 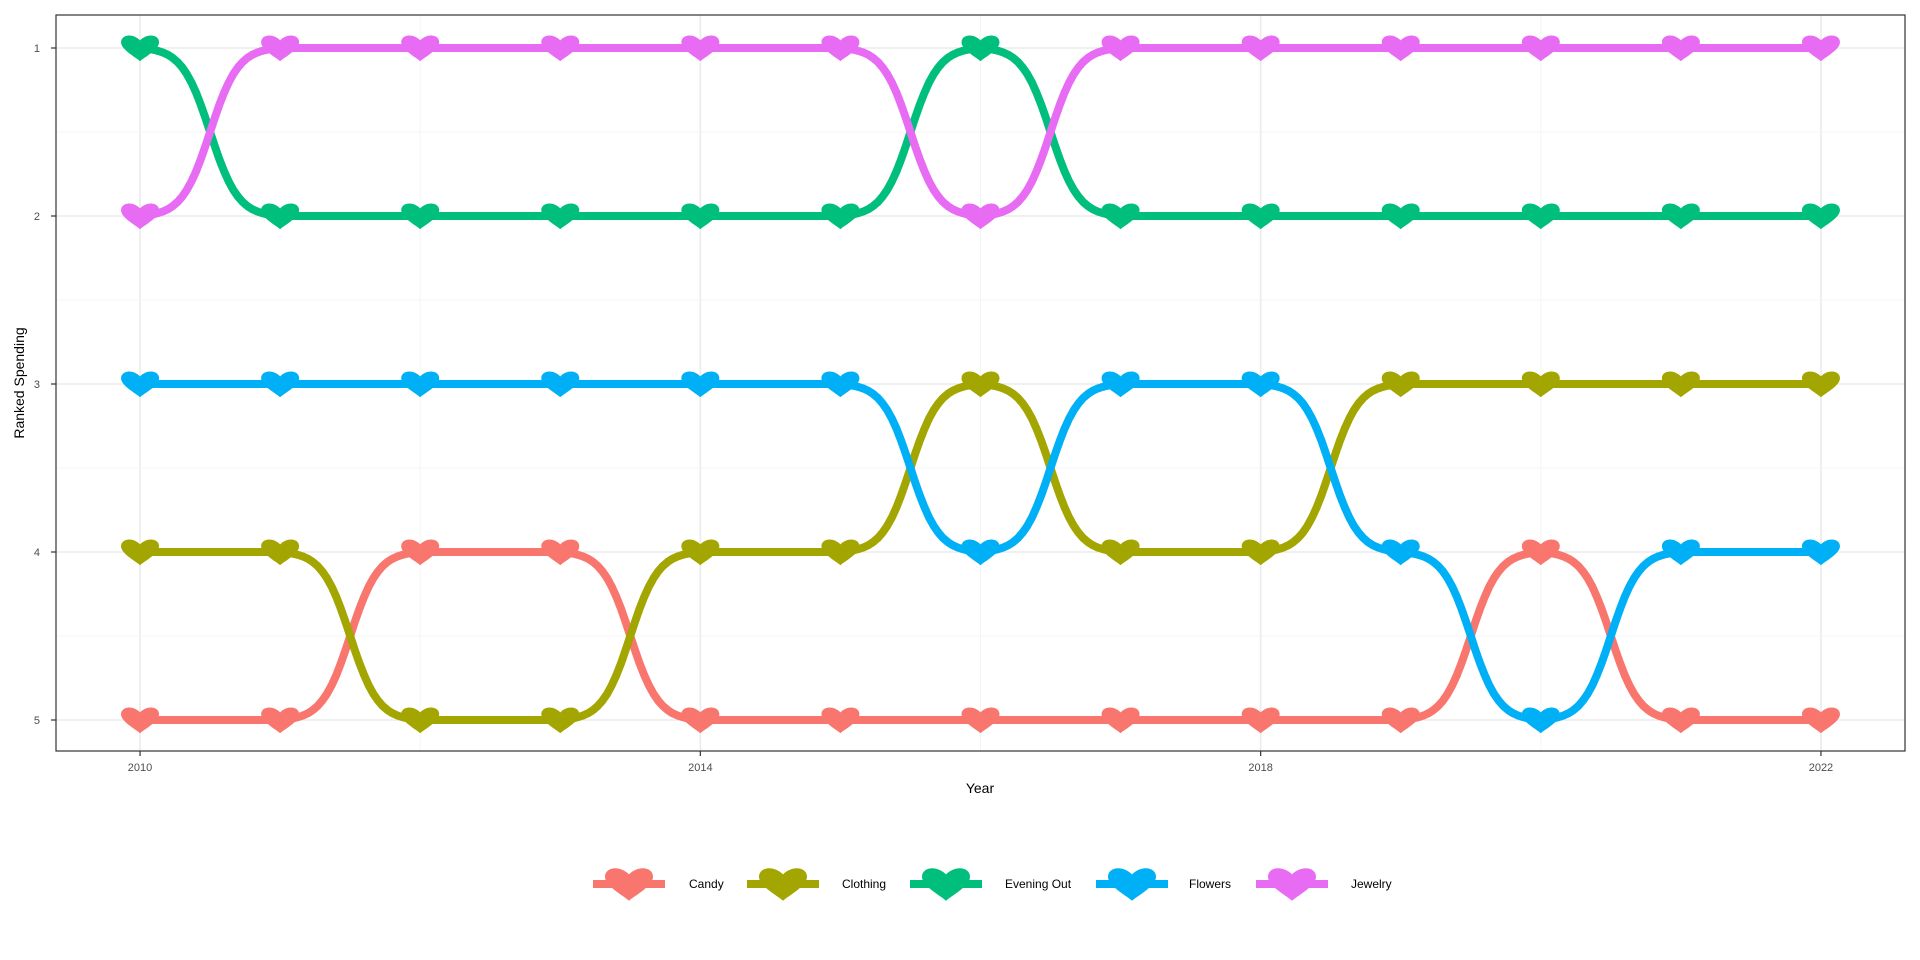 I want to click on legend-item-evening-out: Evening Out, so click(x=991, y=884).